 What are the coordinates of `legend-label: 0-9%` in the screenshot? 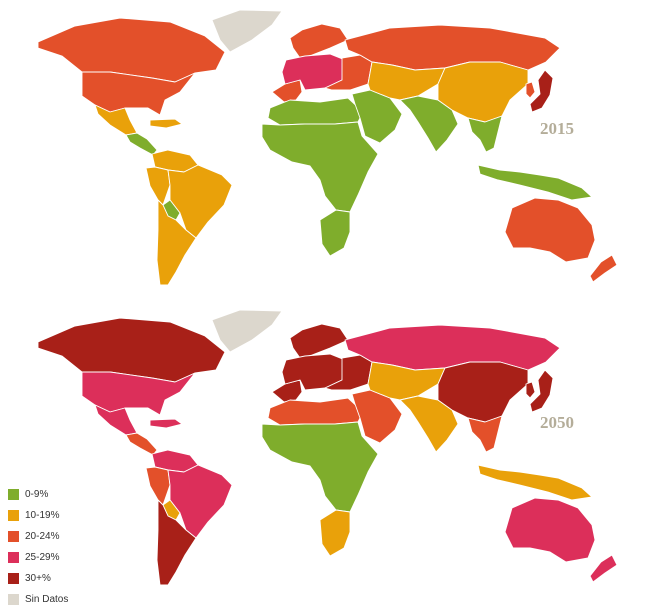 It's located at (37, 494).